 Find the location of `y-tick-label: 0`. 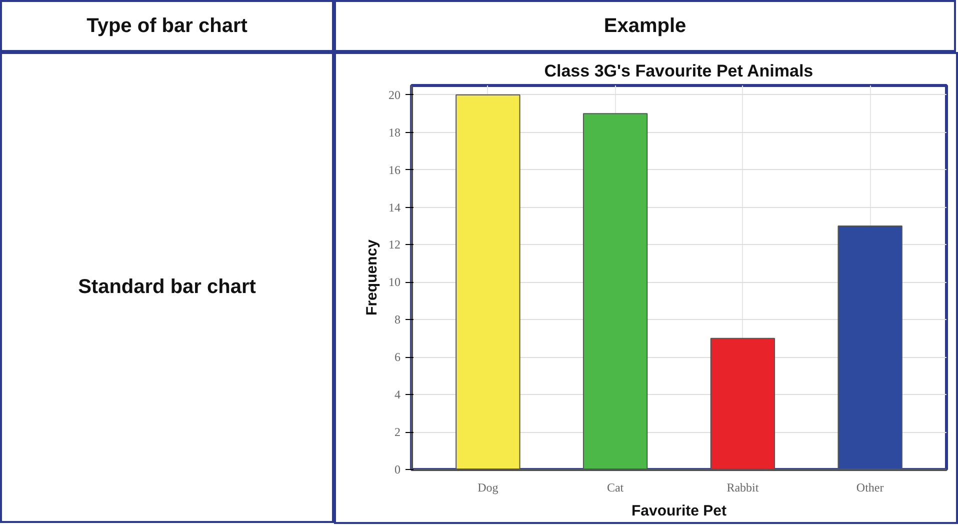

y-tick-label: 0 is located at coordinates (397, 469).